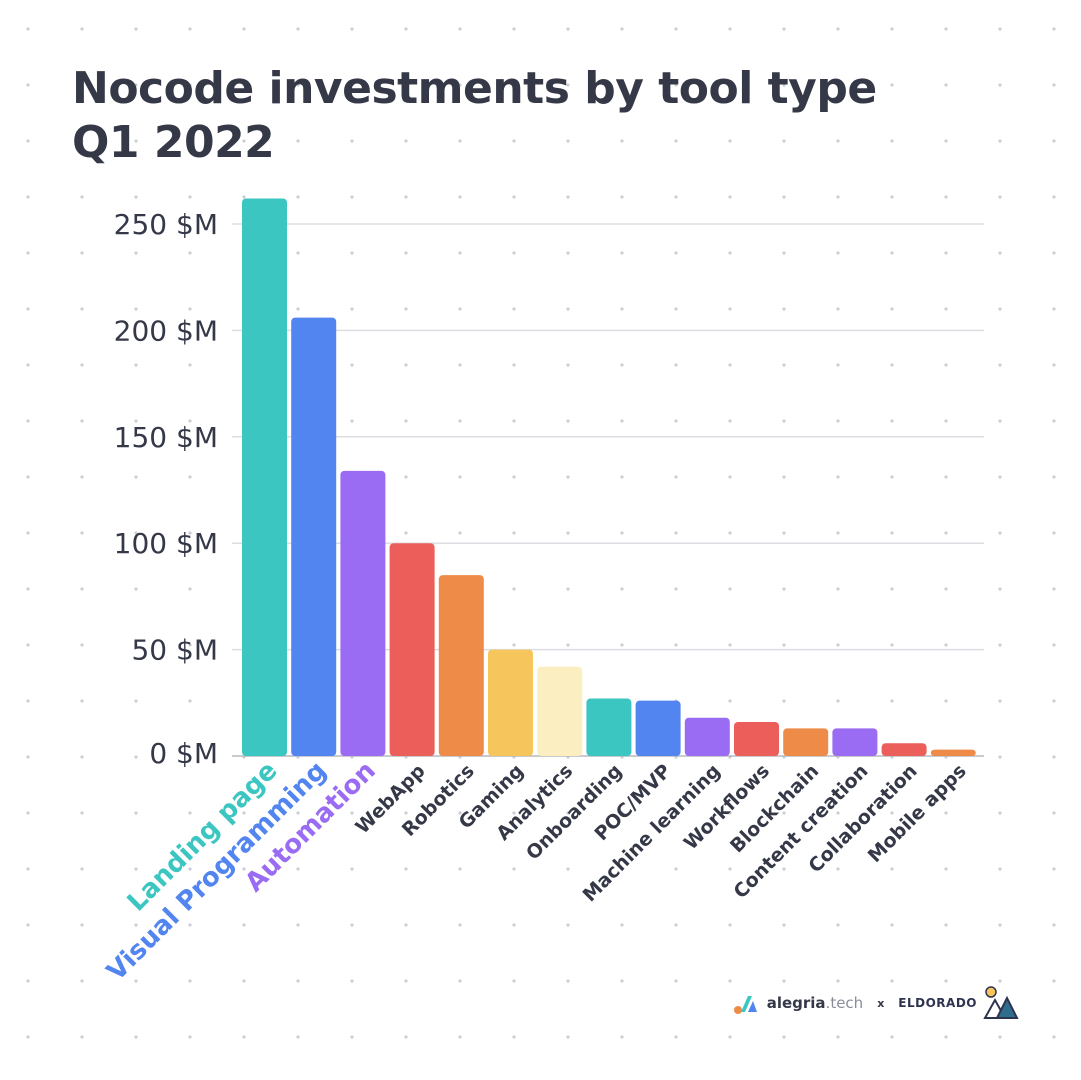 Image resolution: width=1081 pixels, height=1080 pixels. I want to click on y-tick-label: 150 $M, so click(166, 437).